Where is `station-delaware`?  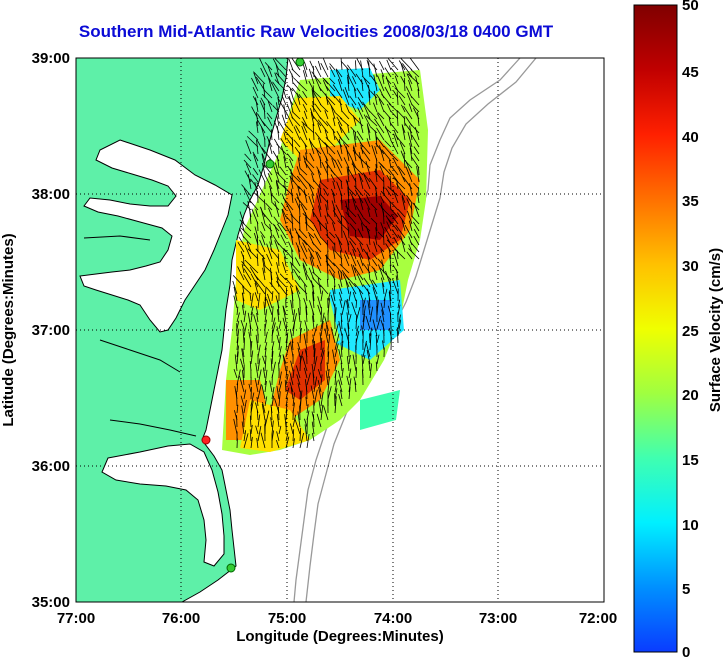 station-delaware is located at coordinates (270, 164).